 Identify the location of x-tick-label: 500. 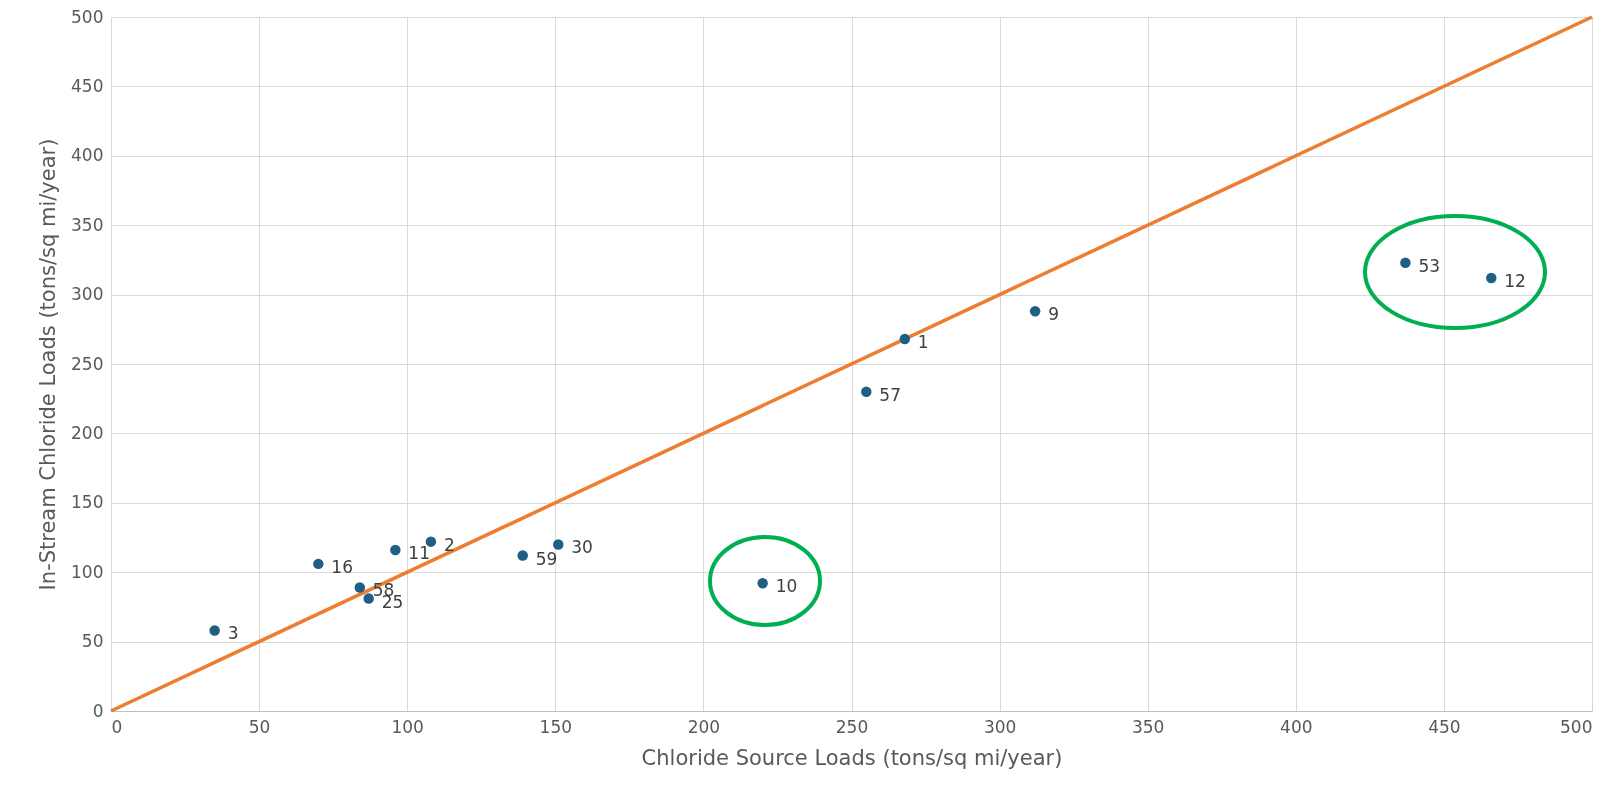
(1576, 726).